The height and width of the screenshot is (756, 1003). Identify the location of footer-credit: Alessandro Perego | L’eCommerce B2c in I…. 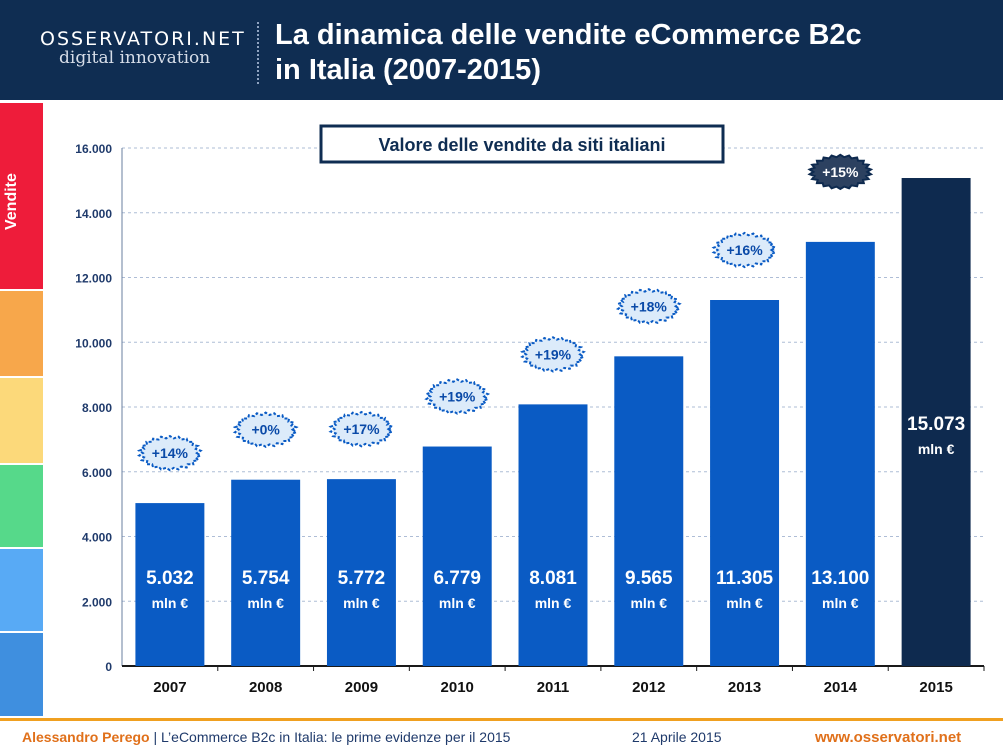
(266, 737).